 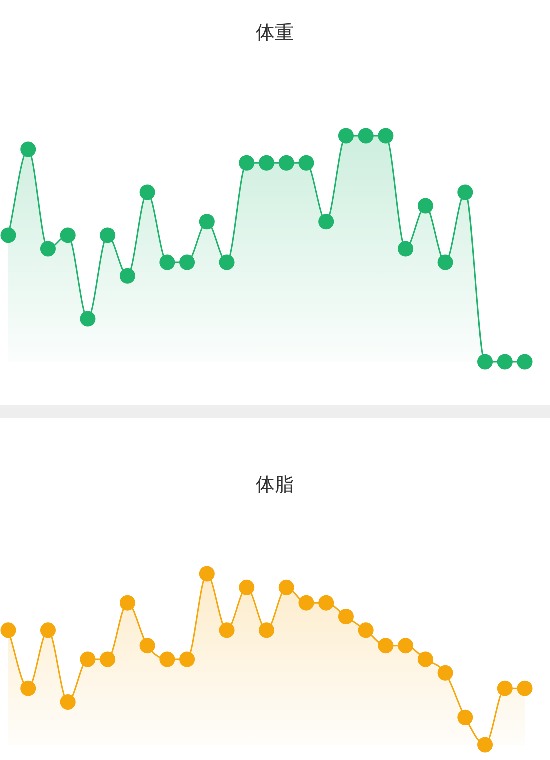 What do you see at coordinates (275, 485) in the screenshot?
I see `chart-title: 体脂` at bounding box center [275, 485].